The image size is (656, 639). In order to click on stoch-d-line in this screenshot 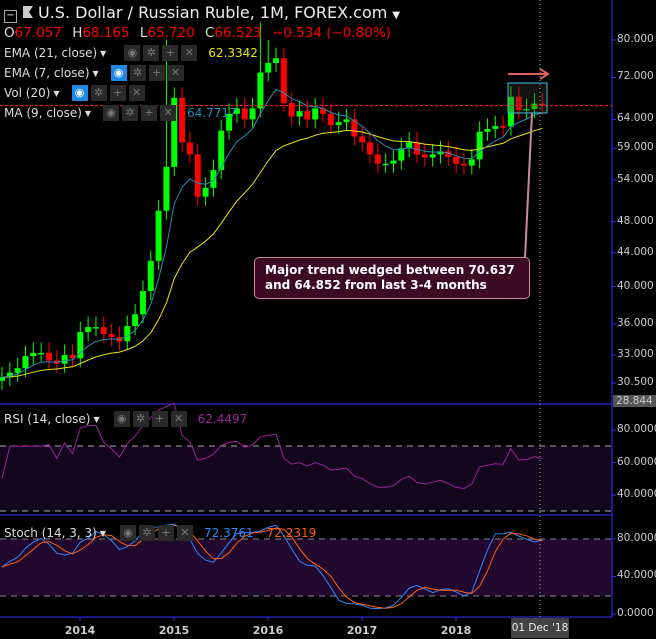, I will do `click(272, 566)`.